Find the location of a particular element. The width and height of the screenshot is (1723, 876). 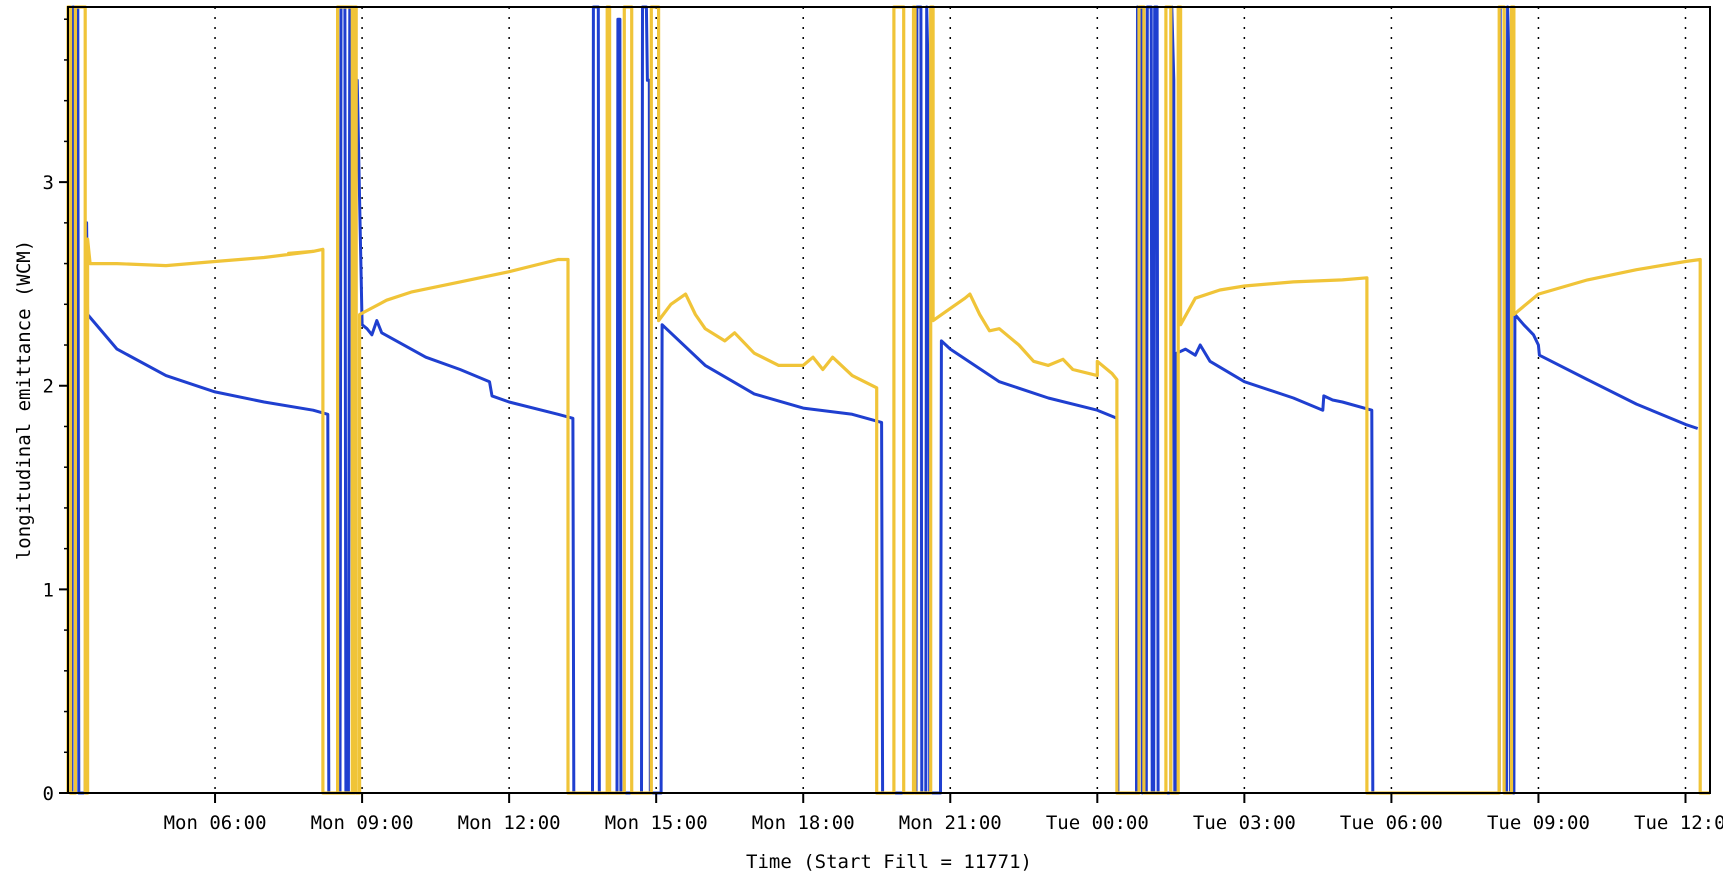

x-axis-label: Time (Start Fill = 11771) is located at coordinates (889, 862).